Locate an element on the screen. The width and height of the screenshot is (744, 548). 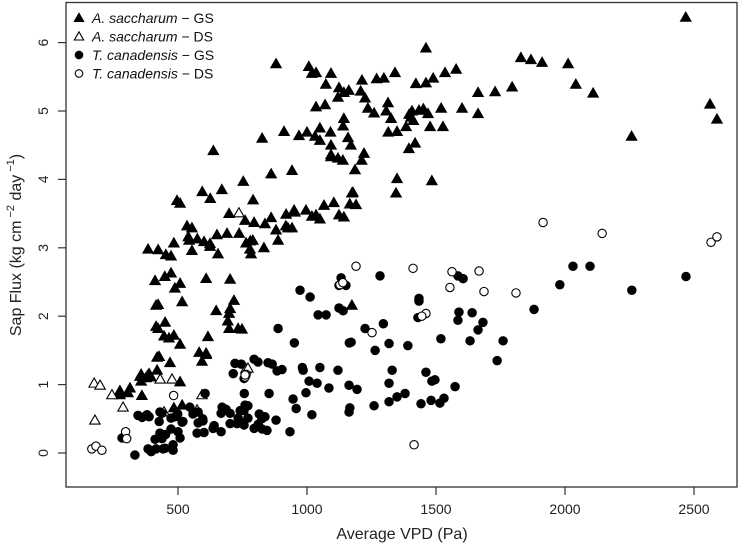
legend-label: A. saccharum − GS is located at coordinates (152, 18).